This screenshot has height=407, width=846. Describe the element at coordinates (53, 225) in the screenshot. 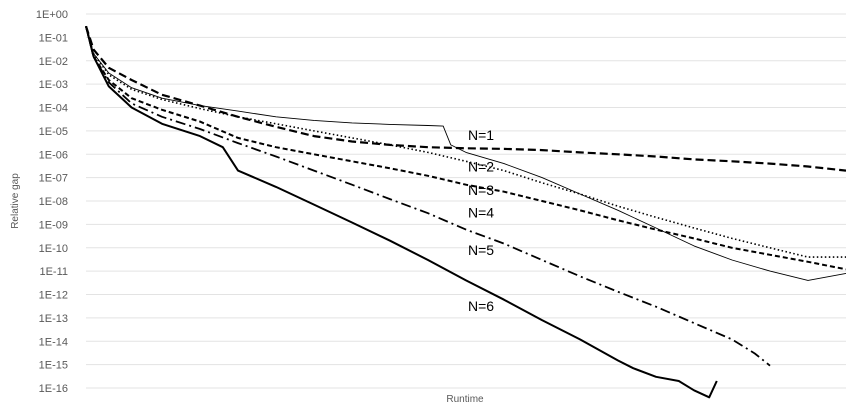

I see `y-tick-label: 1E-09` at that location.